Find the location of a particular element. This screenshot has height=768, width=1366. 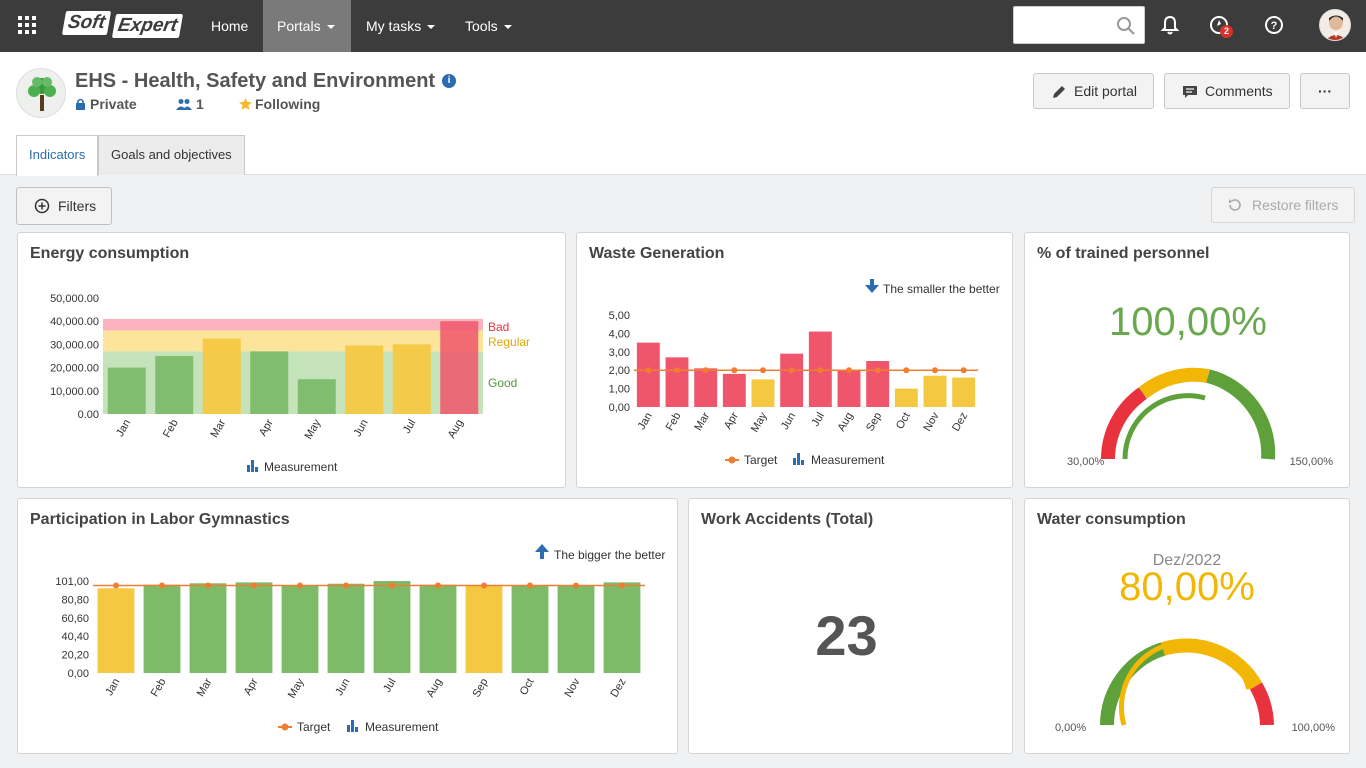

chevron-down-icon is located at coordinates (431, 27).